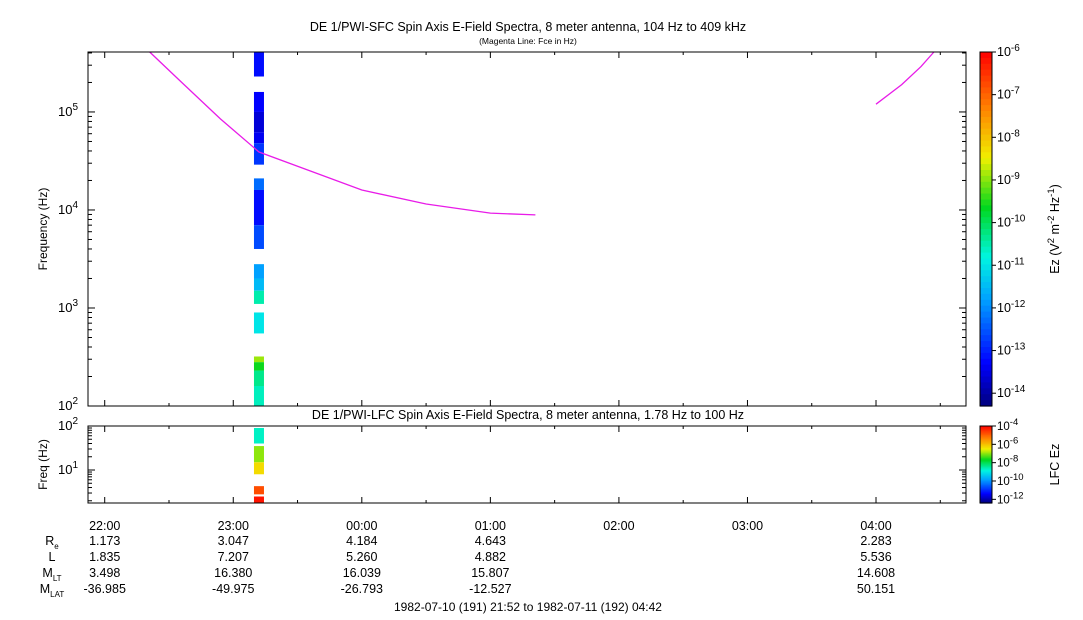 The height and width of the screenshot is (620, 1083). I want to click on sfc-colorbar-tick-label: 10⁻¹⁰, so click(1011, 222).